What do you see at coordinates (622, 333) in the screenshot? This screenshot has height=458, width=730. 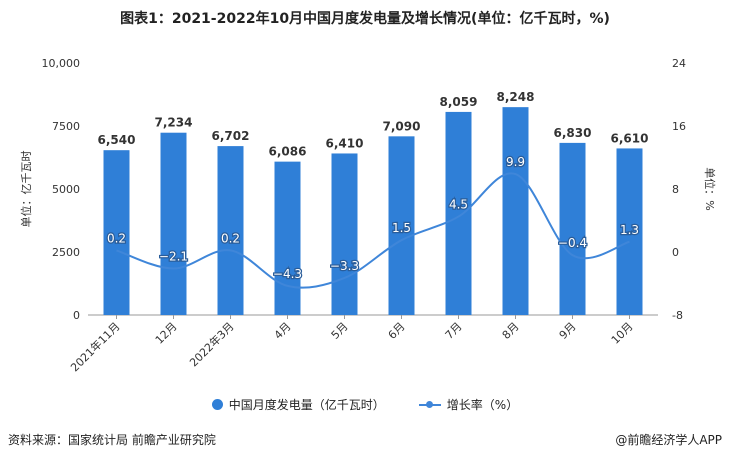 I see `x-tick-label: 10月` at bounding box center [622, 333].